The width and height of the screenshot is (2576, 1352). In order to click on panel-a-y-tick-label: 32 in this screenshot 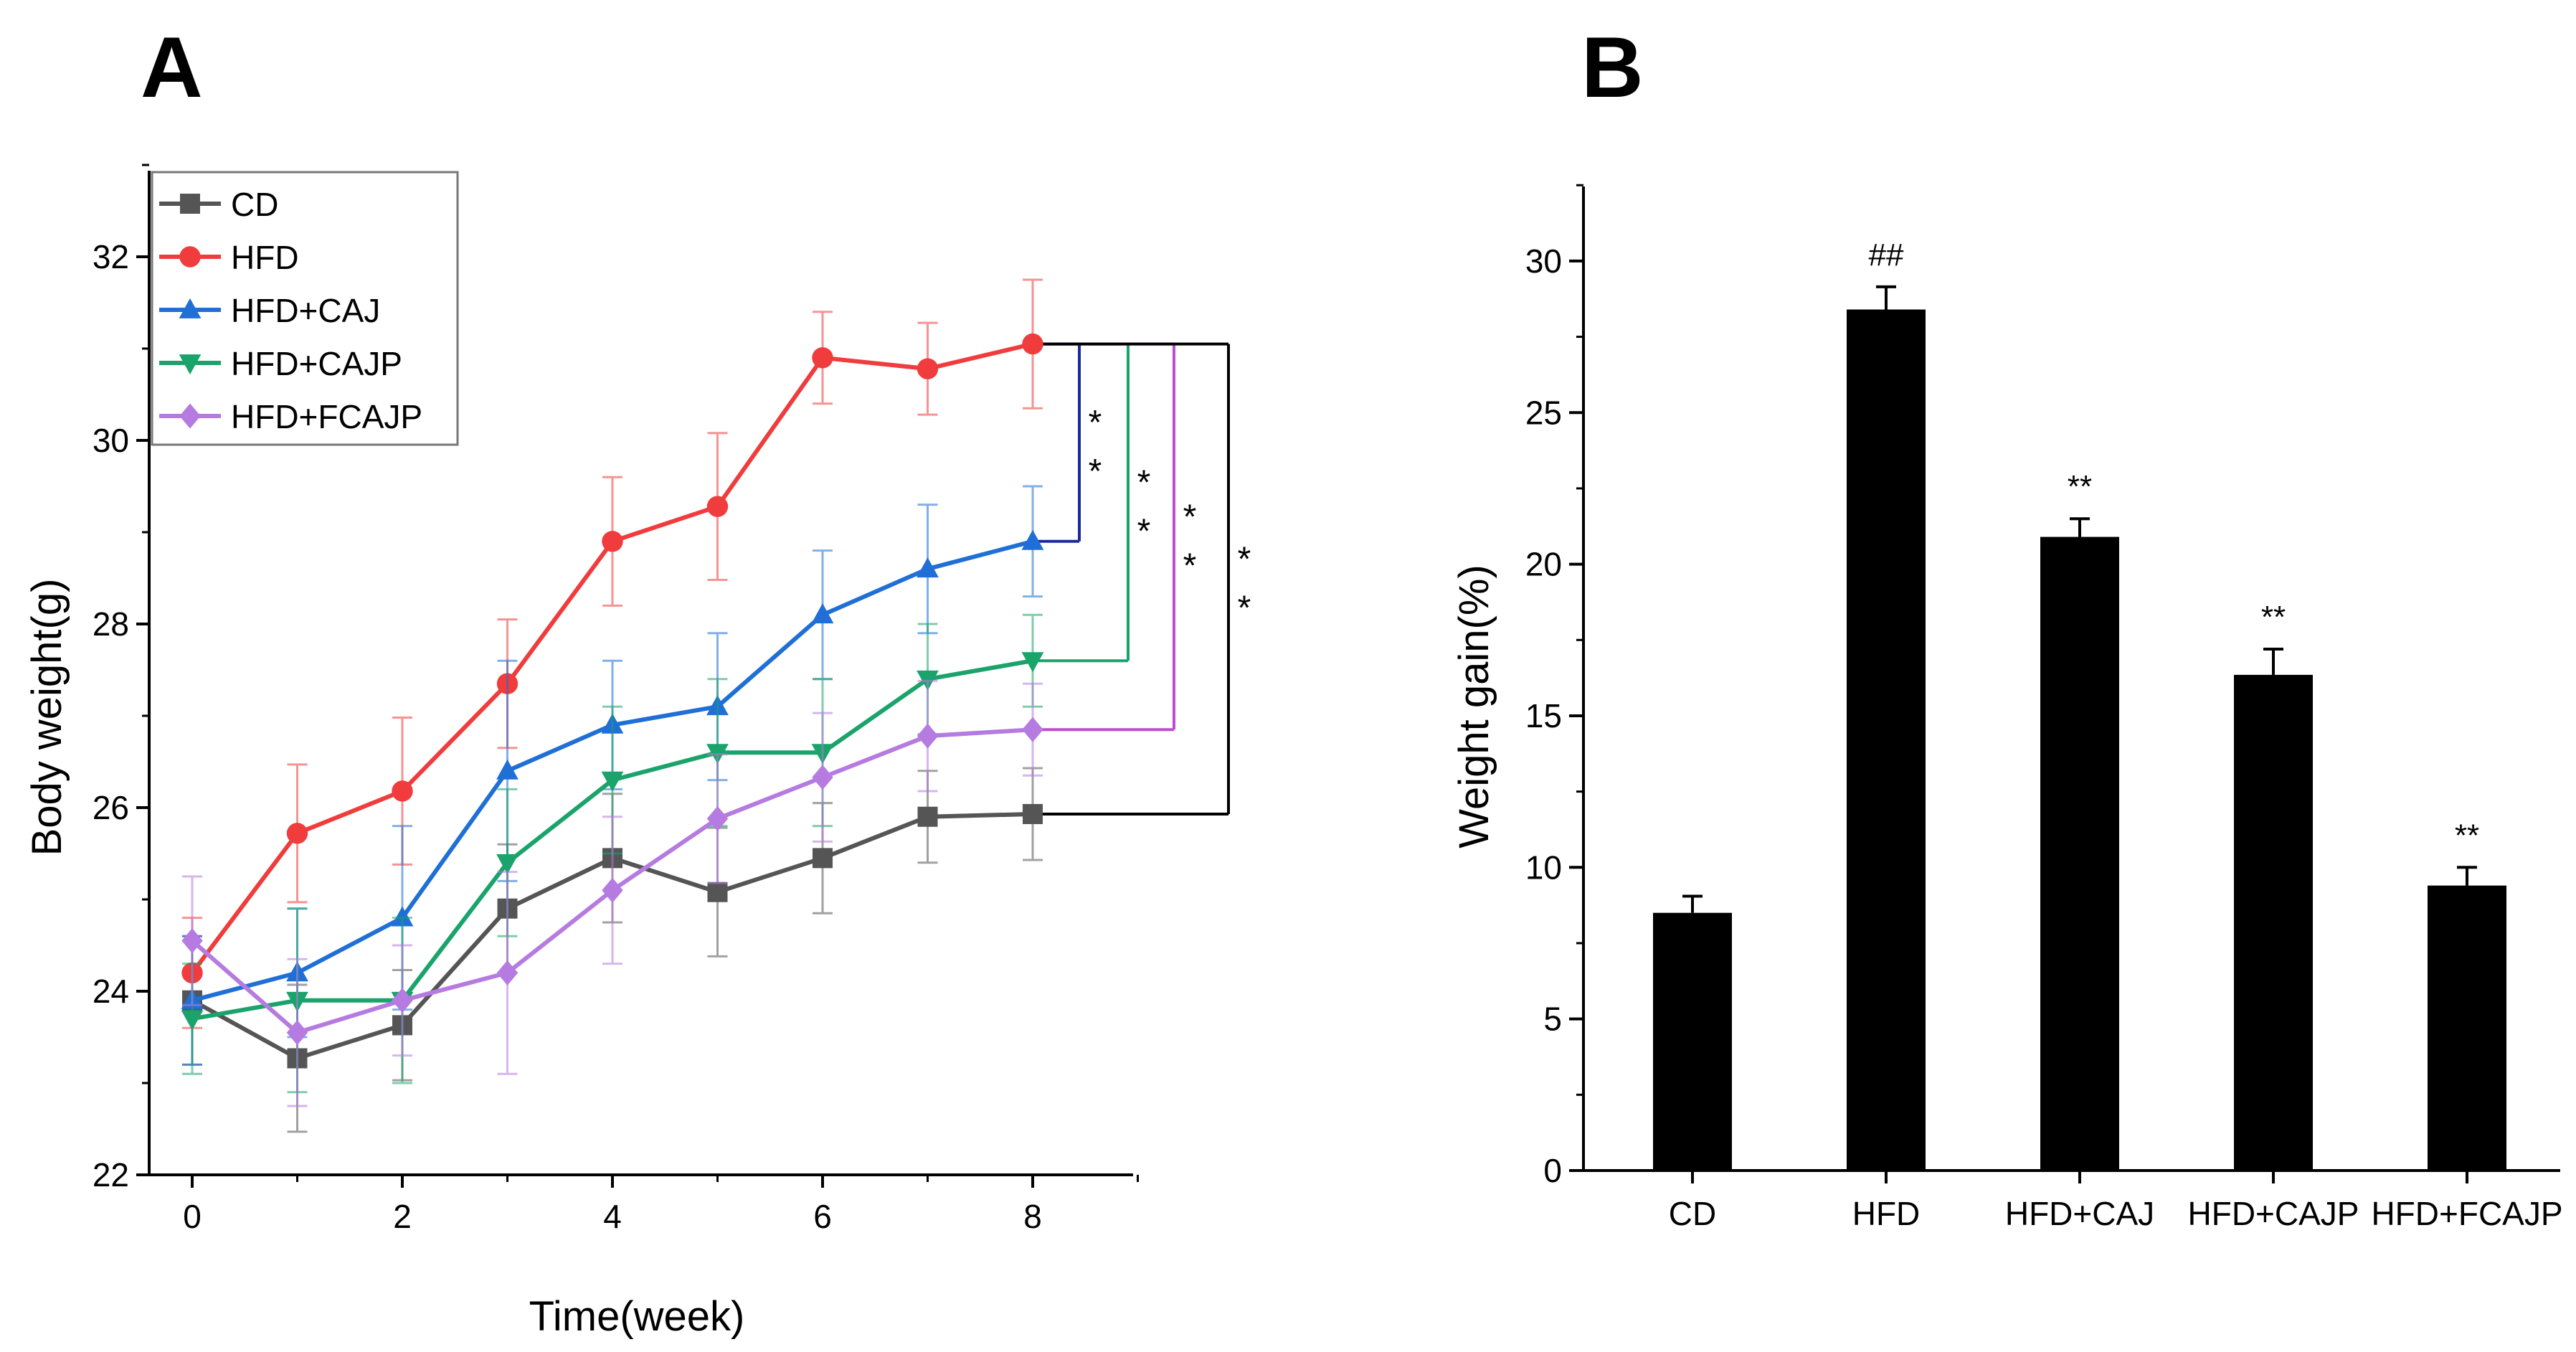, I will do `click(111, 256)`.